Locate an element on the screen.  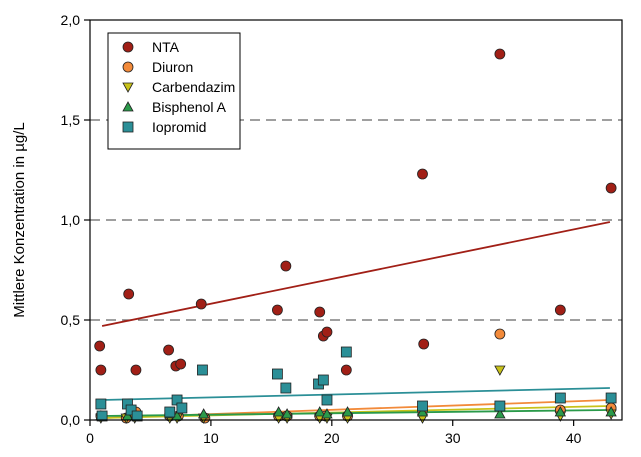
legend-label: Diuron is located at coordinates (172, 67).